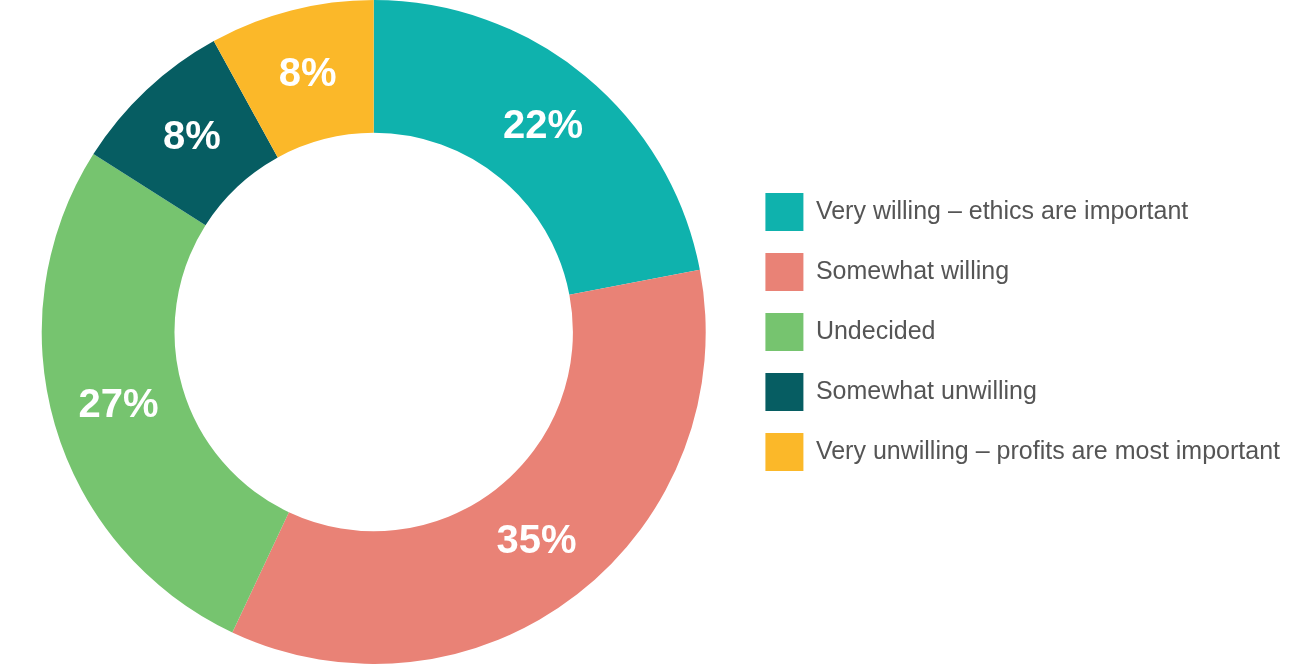 This screenshot has width=1300, height=664. What do you see at coordinates (912, 269) in the screenshot?
I see `legend-label: Somewhat willing` at bounding box center [912, 269].